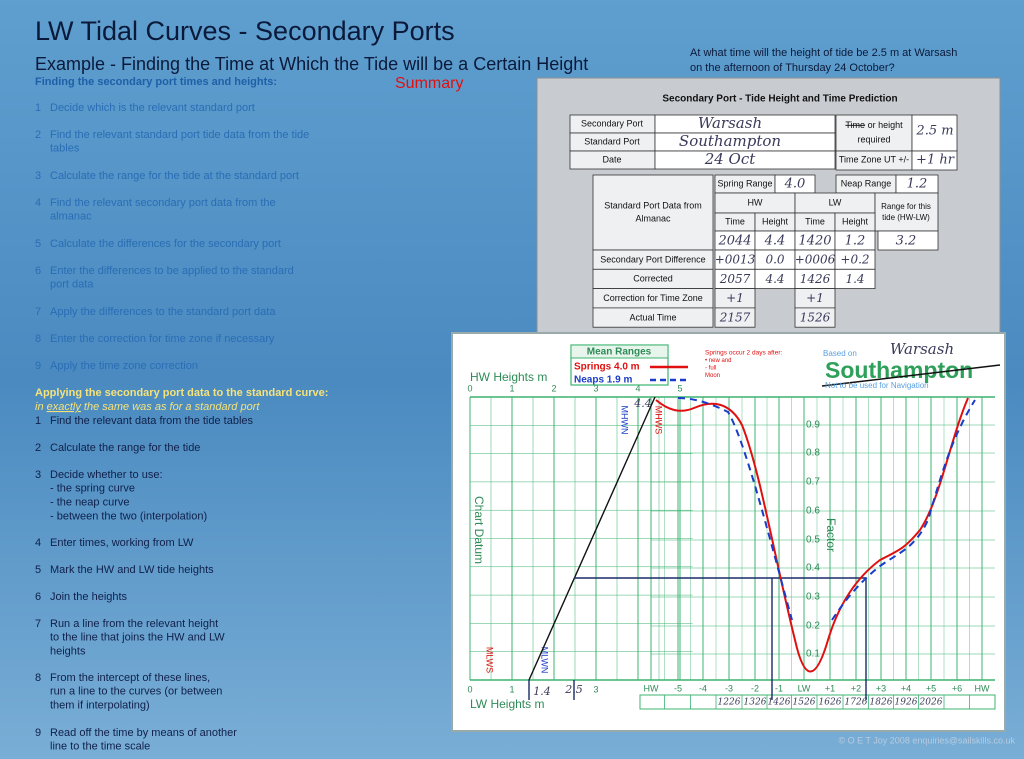 This screenshot has height=759, width=1024. What do you see at coordinates (856, 703) in the screenshot?
I see `time-label: 1726` at bounding box center [856, 703].